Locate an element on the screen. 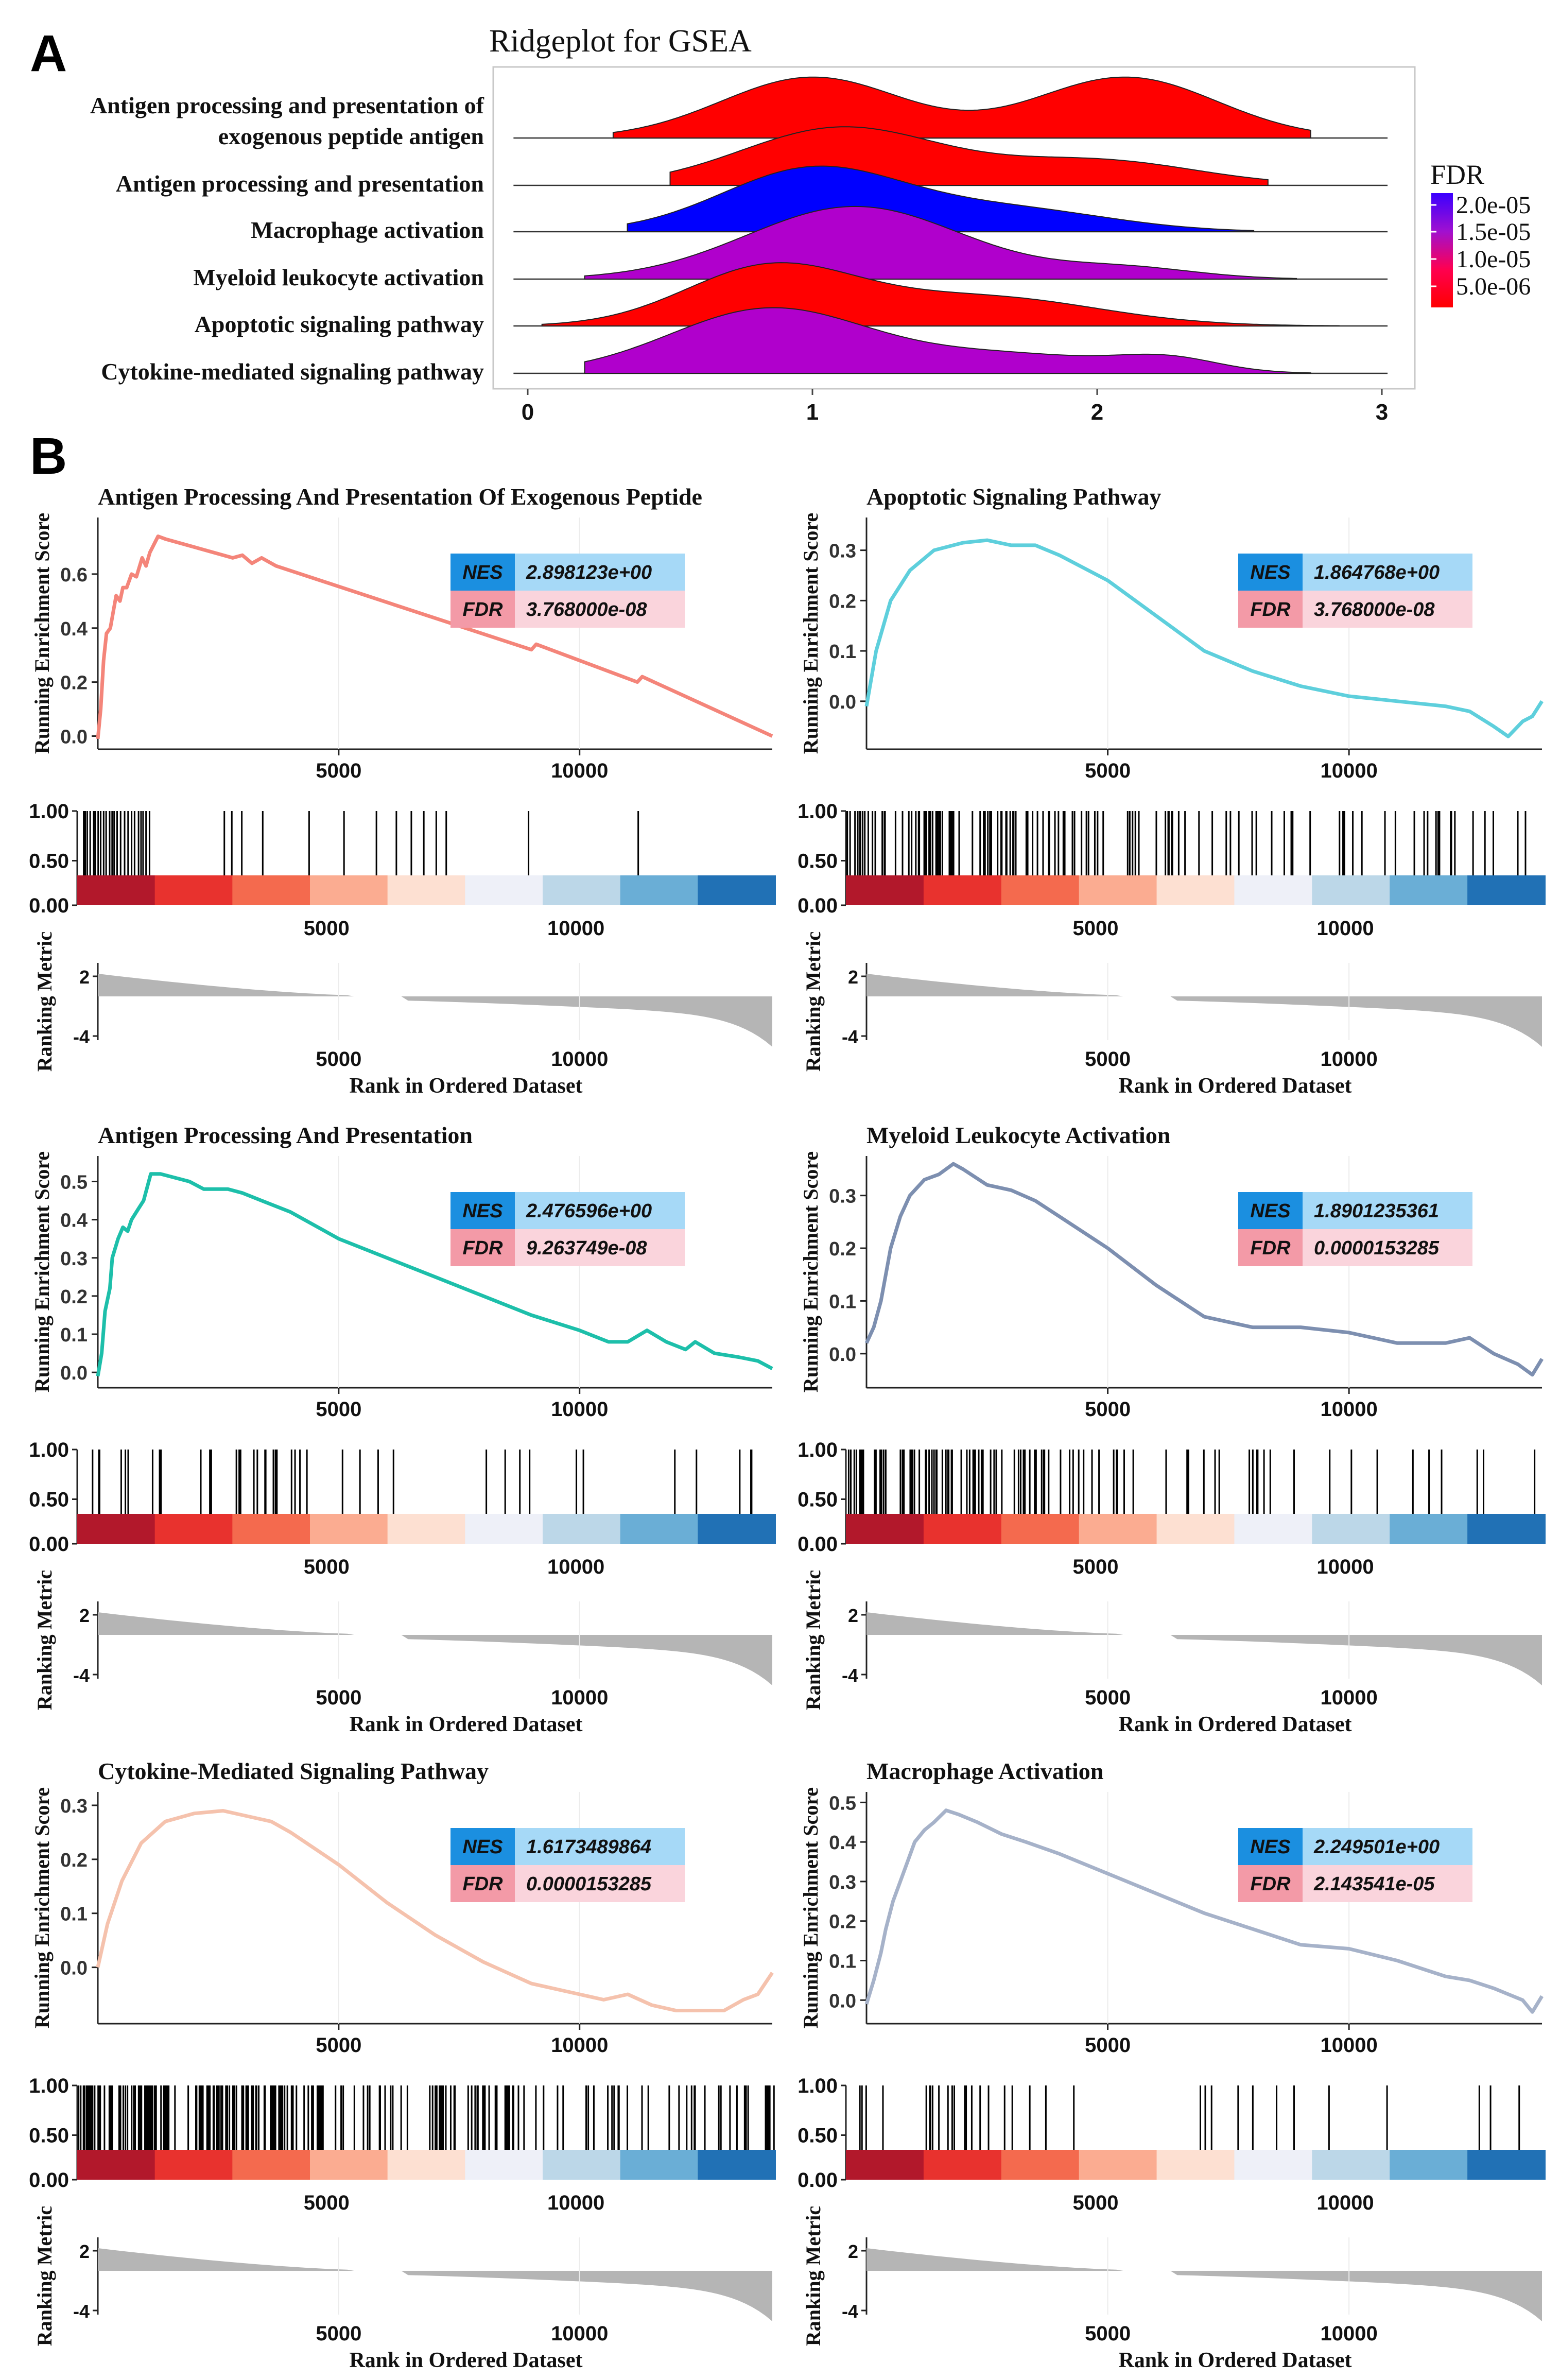  es-y-tick-label: 0.5 is located at coordinates (842, 1803).